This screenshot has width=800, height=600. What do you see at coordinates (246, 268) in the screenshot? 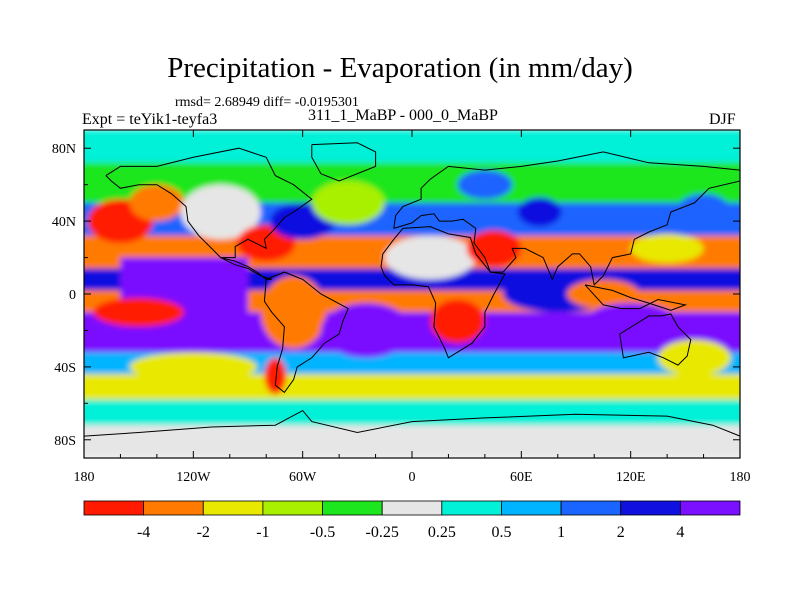
I see `coastline-central-america` at bounding box center [246, 268].